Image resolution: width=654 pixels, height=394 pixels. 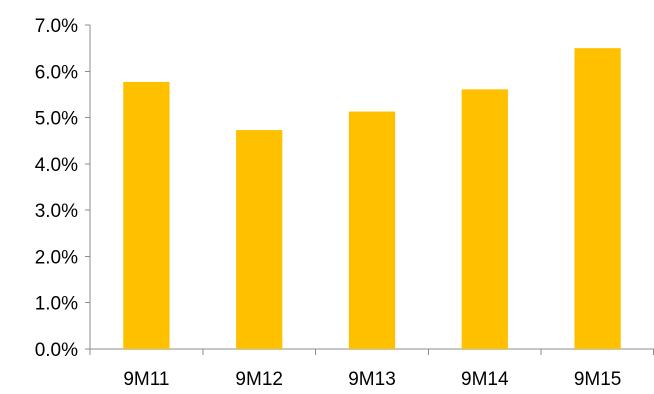 I want to click on x-tick-label: 9M12, so click(x=259, y=379).